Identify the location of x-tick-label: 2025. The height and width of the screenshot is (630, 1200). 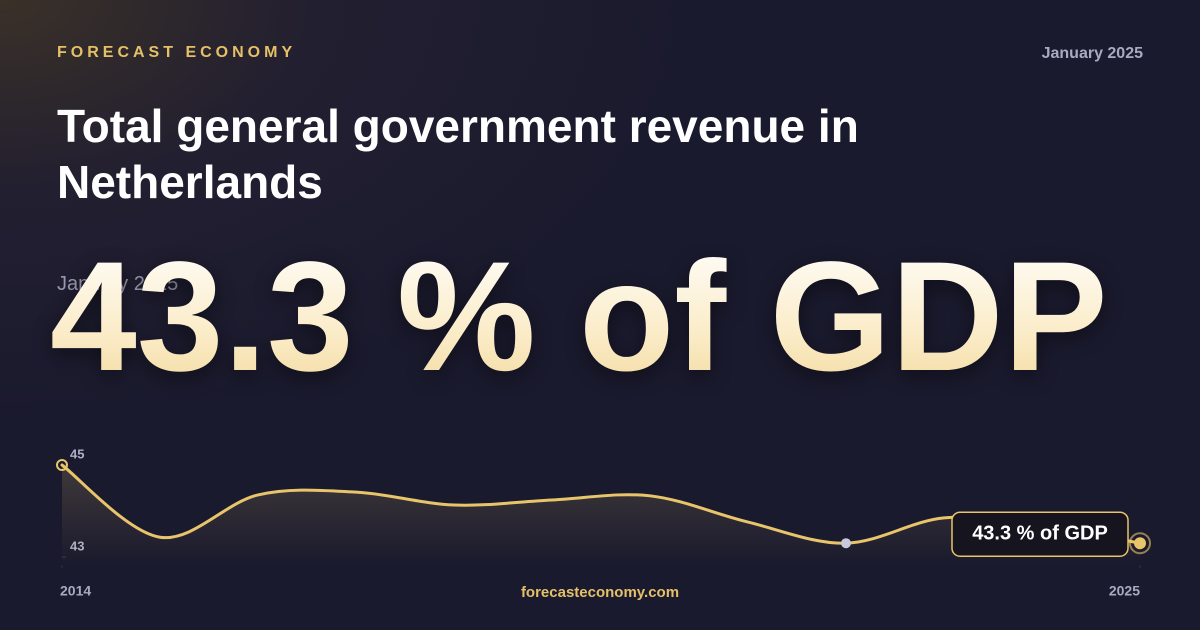
(1124, 591).